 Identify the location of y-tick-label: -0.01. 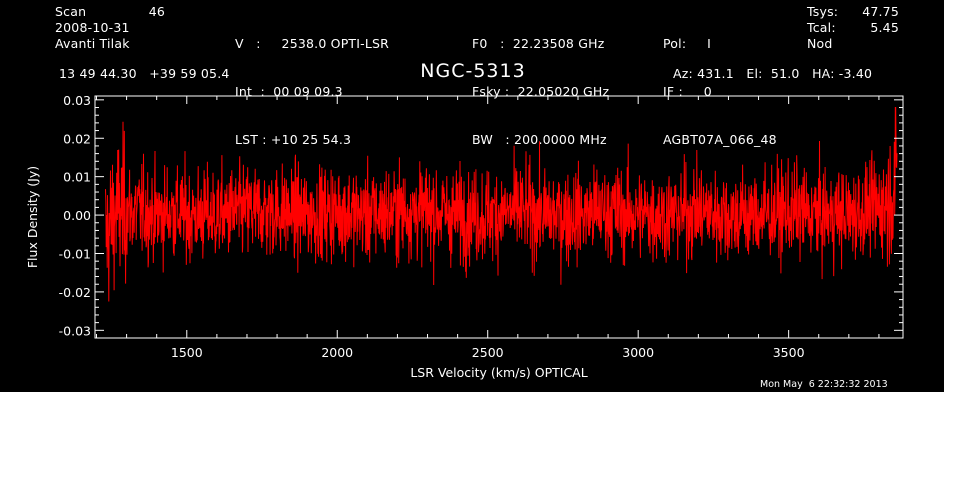
(75, 253).